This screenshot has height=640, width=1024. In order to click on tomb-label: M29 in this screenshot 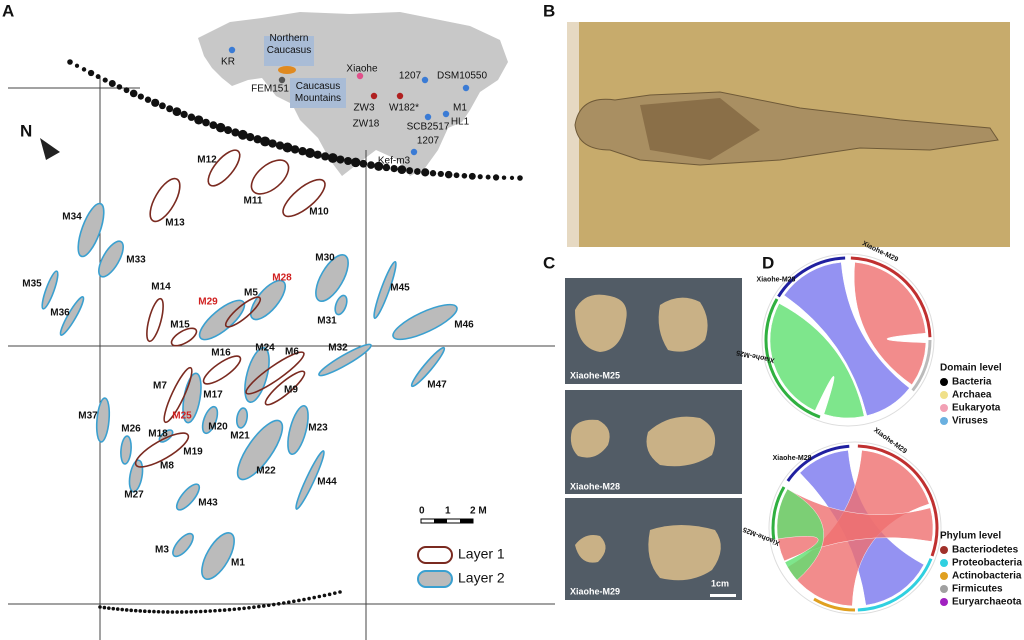, I will do `click(208, 302)`.